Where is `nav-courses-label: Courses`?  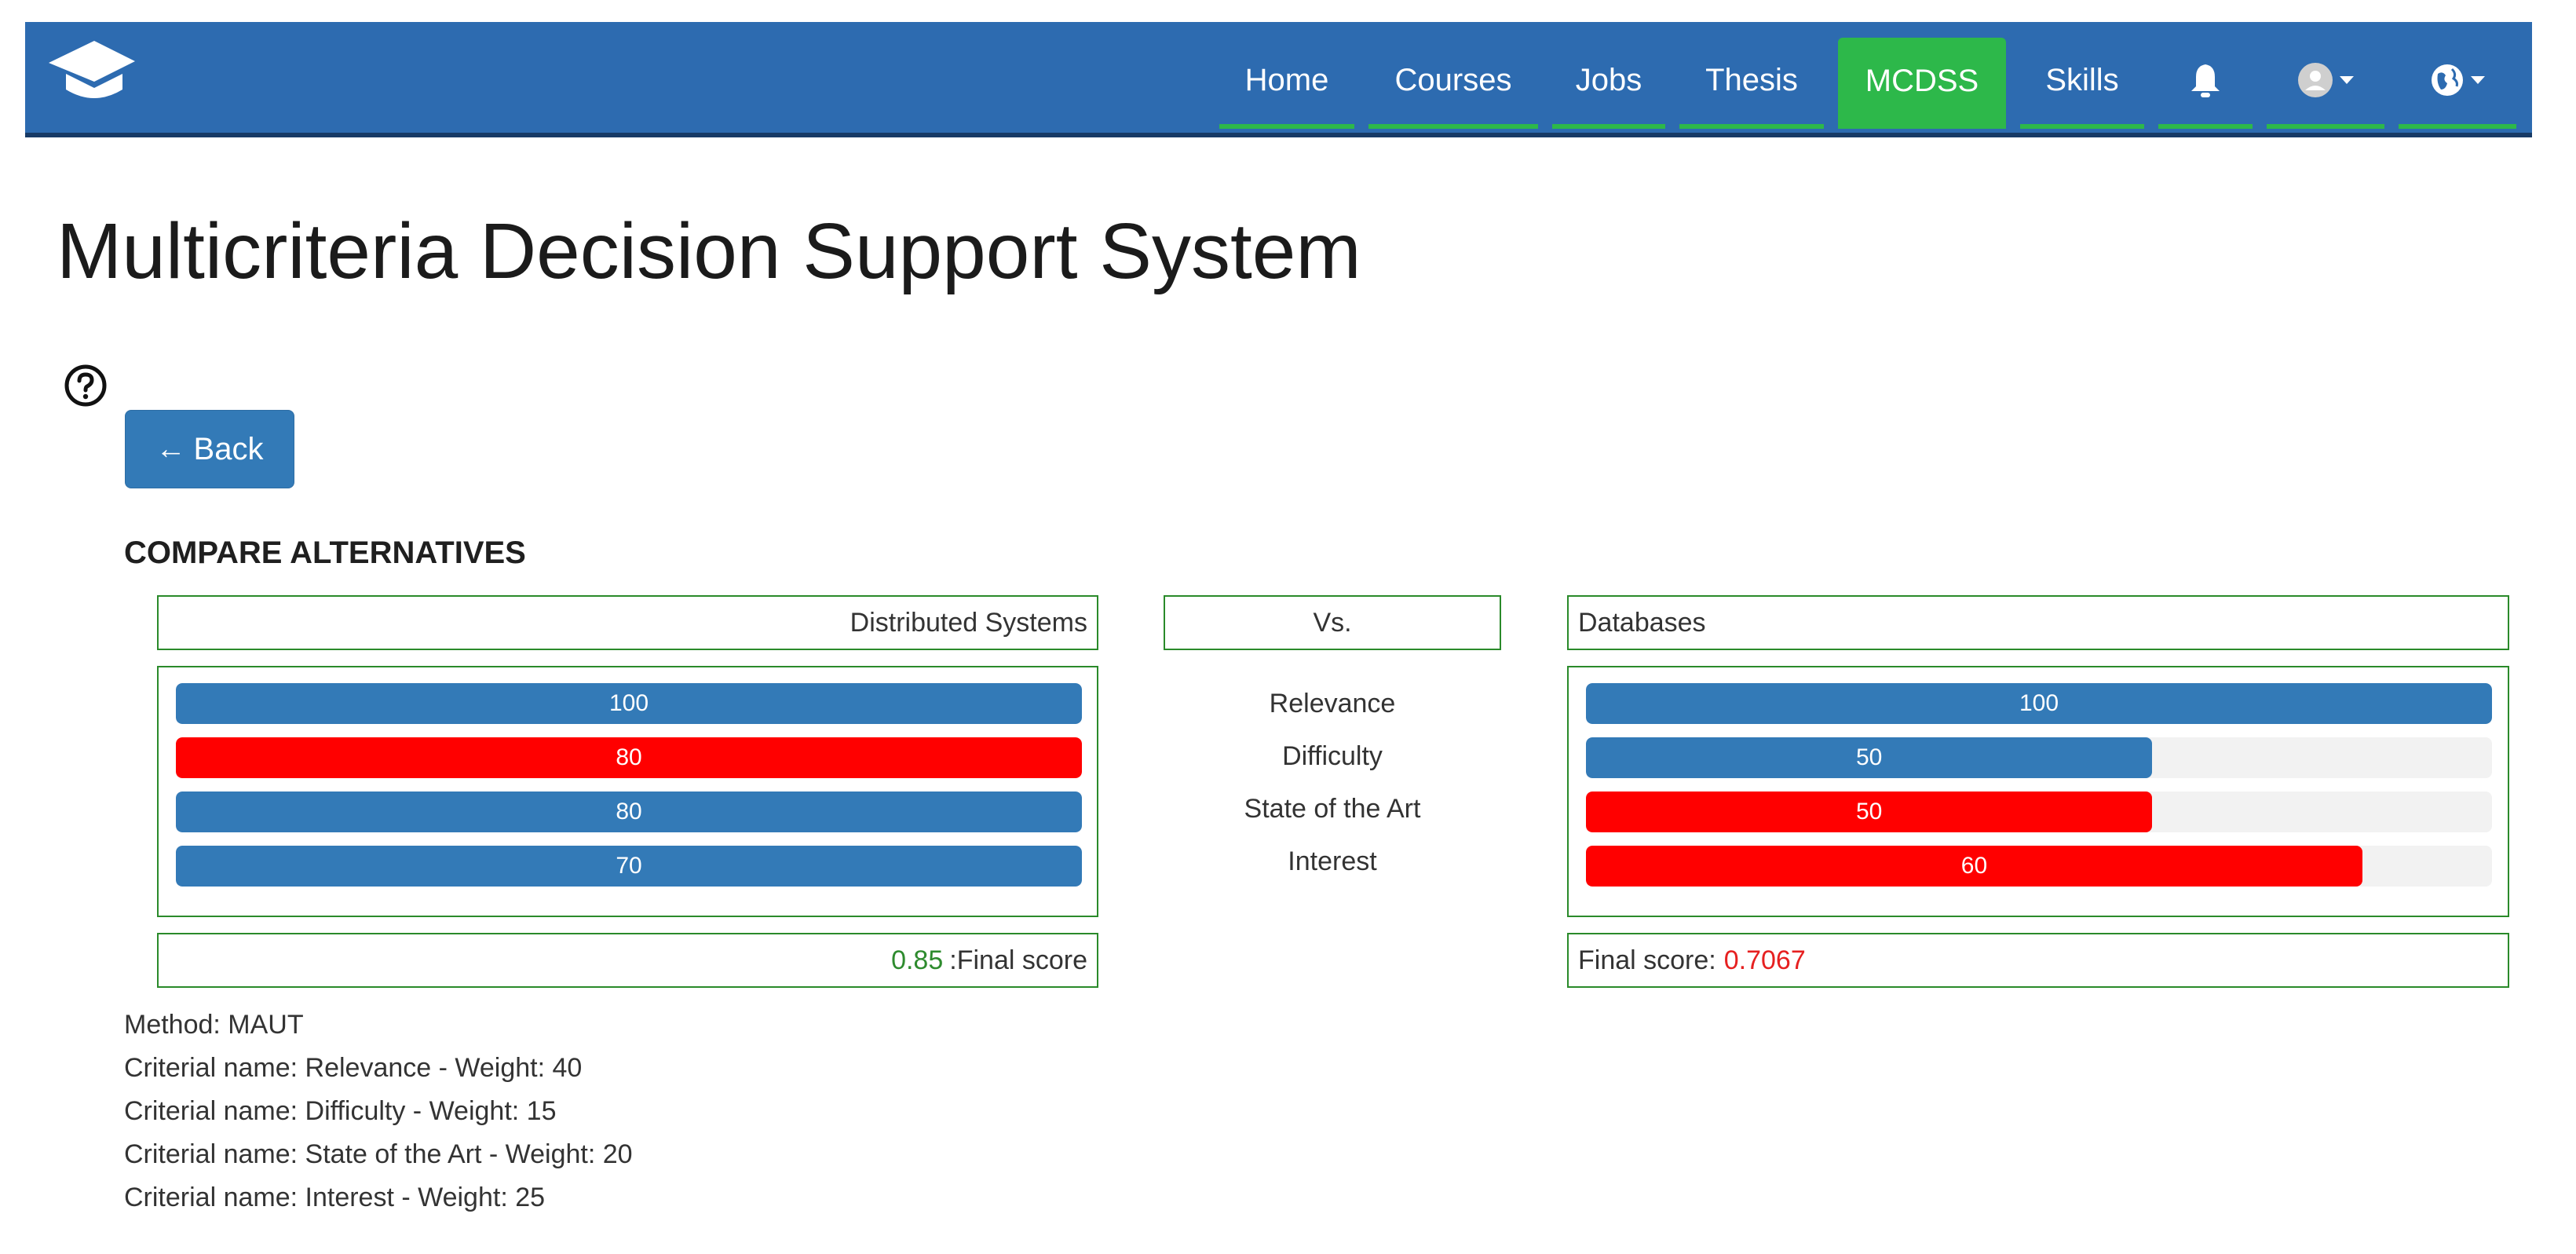
nav-courses-label: Courses is located at coordinates (1453, 79).